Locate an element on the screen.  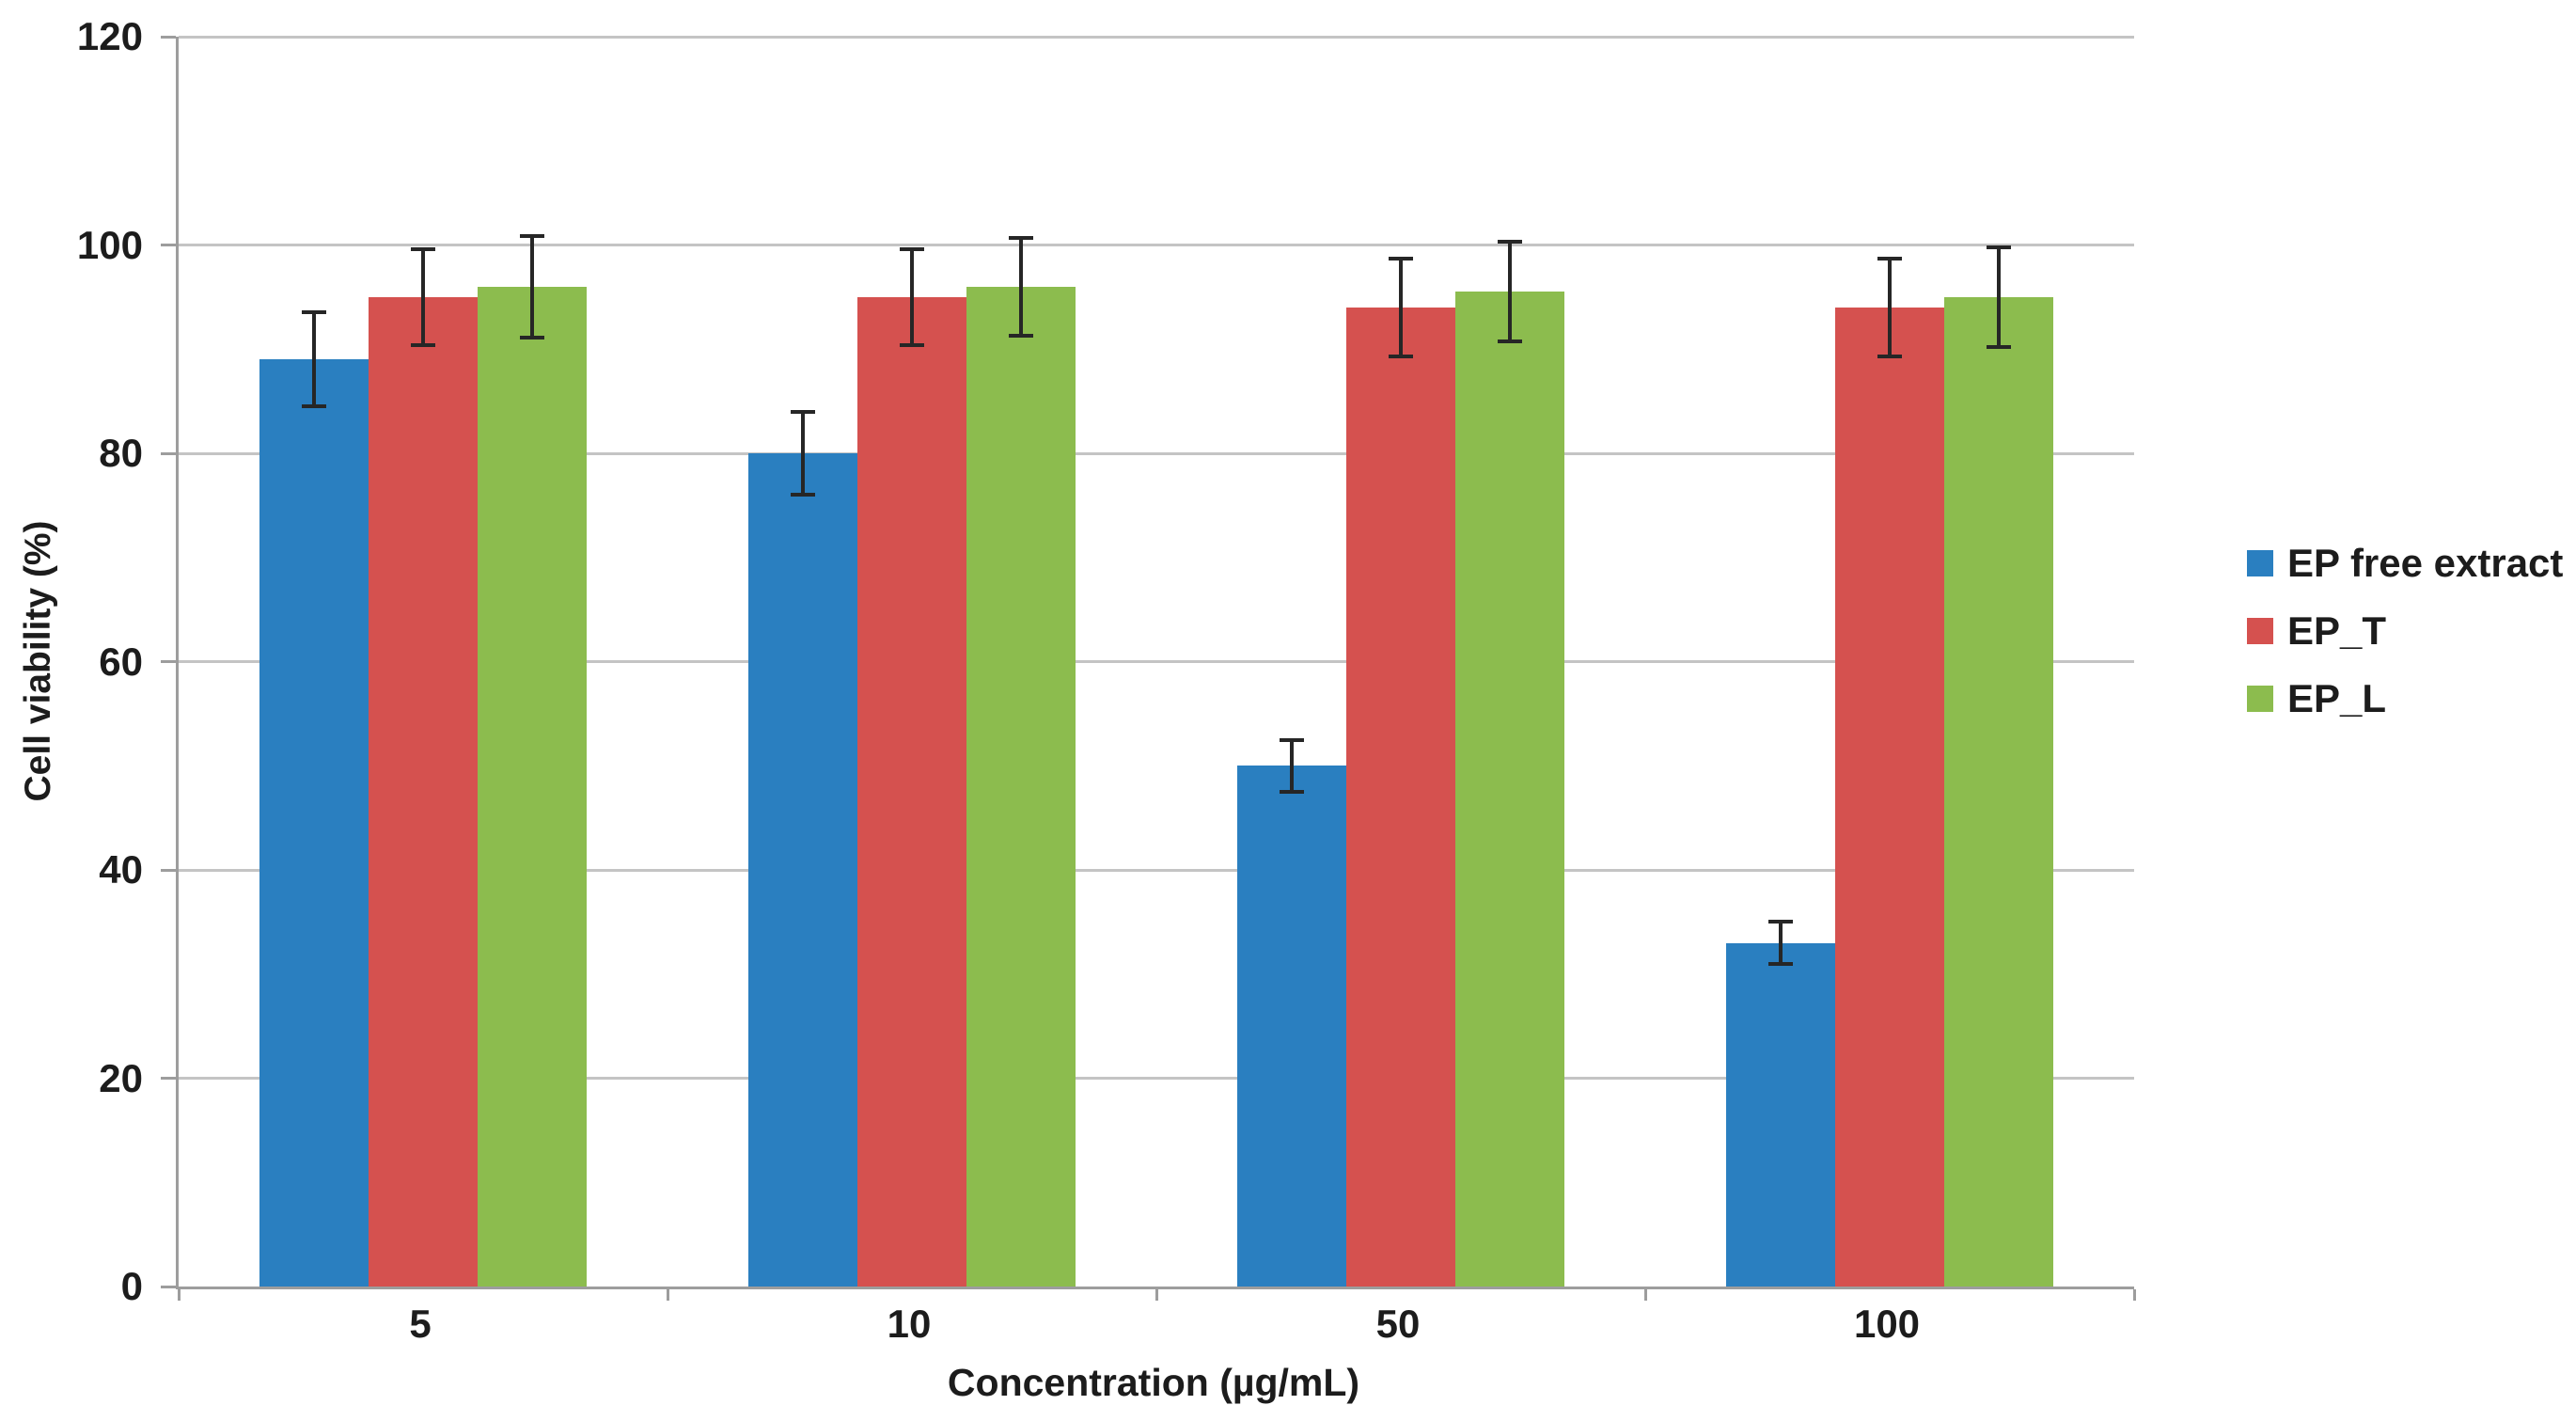
legend-label-ep-l: EP_L is located at coordinates (2337, 698).